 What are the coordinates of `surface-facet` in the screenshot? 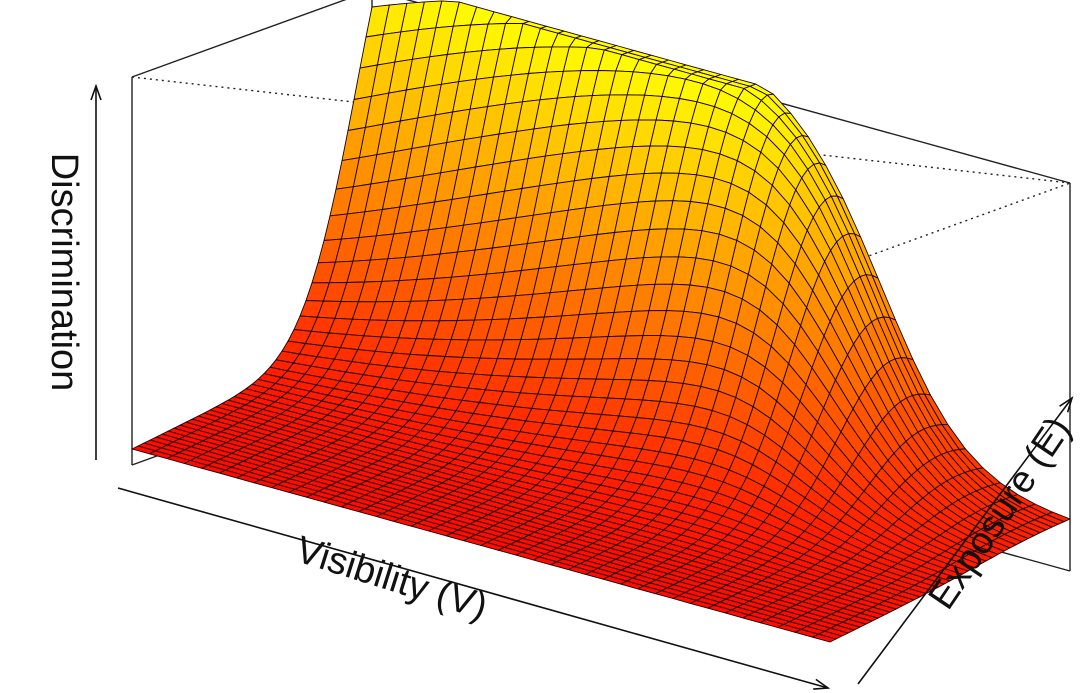 It's located at (824, 638).